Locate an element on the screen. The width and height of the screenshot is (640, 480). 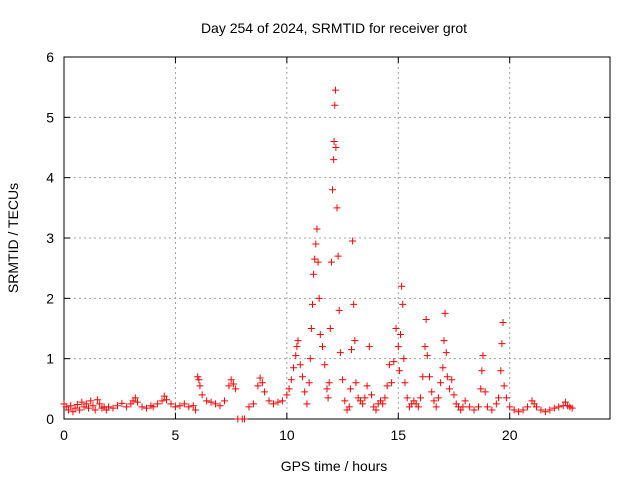
x-tick-label: 10 is located at coordinates (287, 435).